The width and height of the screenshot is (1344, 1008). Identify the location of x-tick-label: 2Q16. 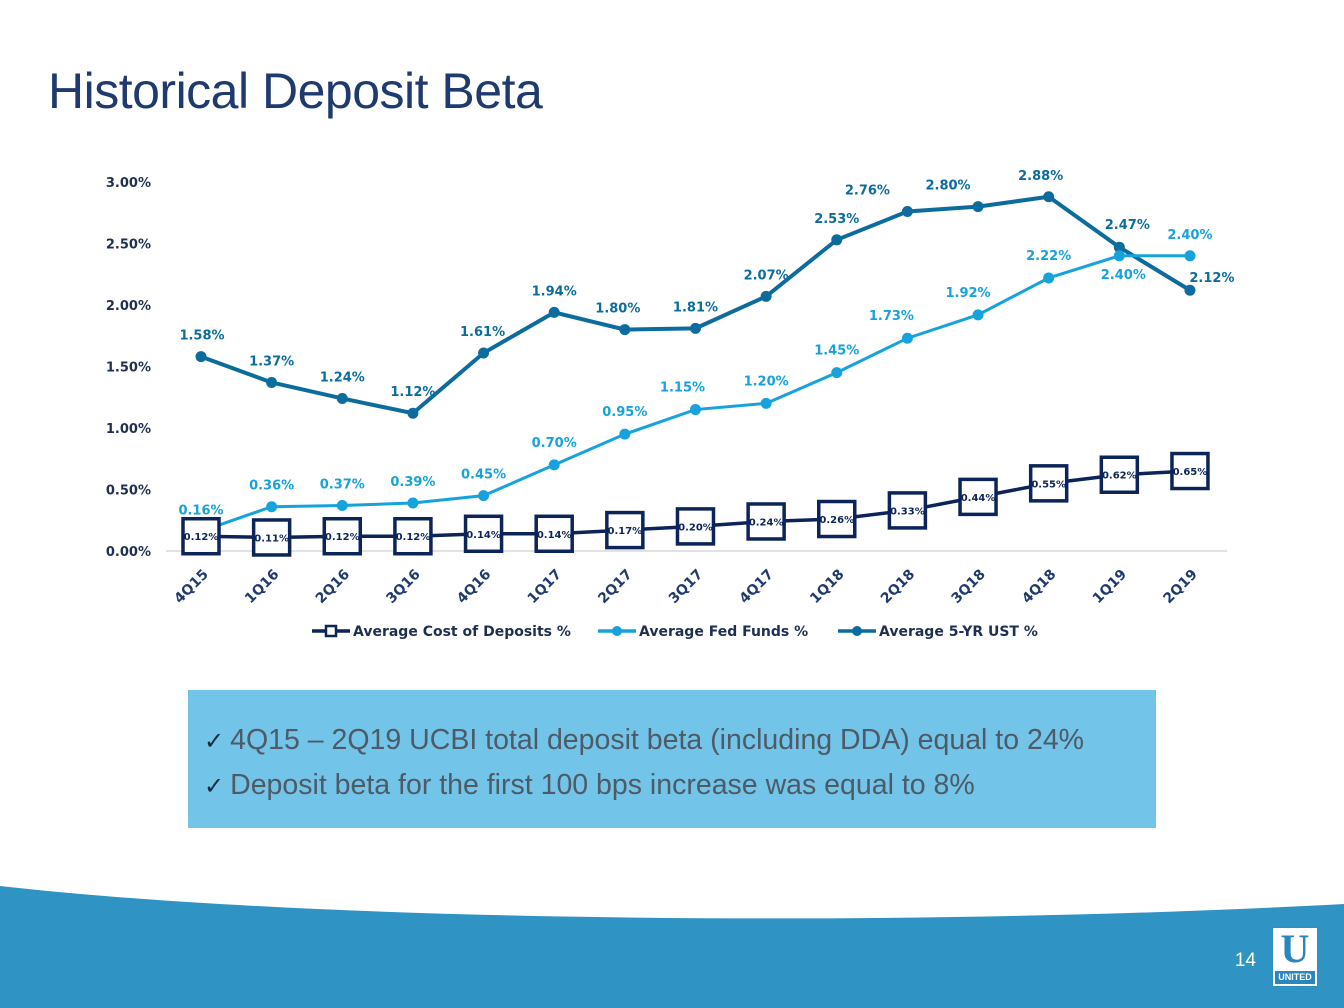
(333, 587).